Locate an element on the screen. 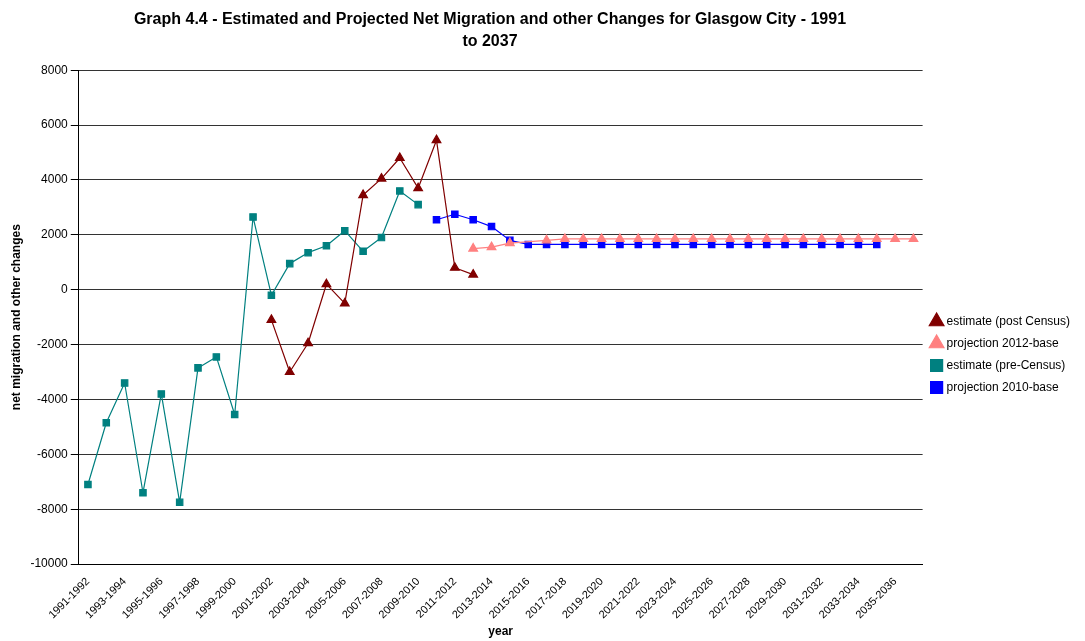 This screenshot has height=641, width=1085. y-tick-label: -6000 is located at coordinates (53, 453).